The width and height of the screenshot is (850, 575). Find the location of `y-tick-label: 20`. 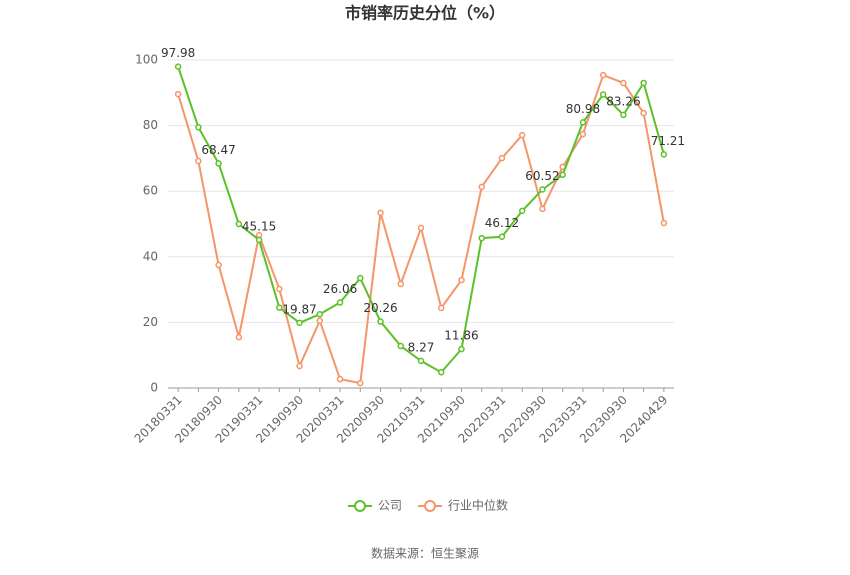

y-tick-label: 20 is located at coordinates (150, 322).